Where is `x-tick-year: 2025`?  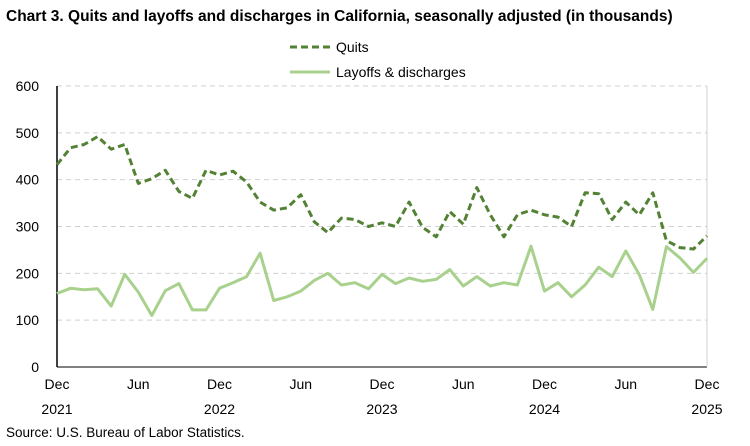
x-tick-year: 2025 is located at coordinates (706, 409).